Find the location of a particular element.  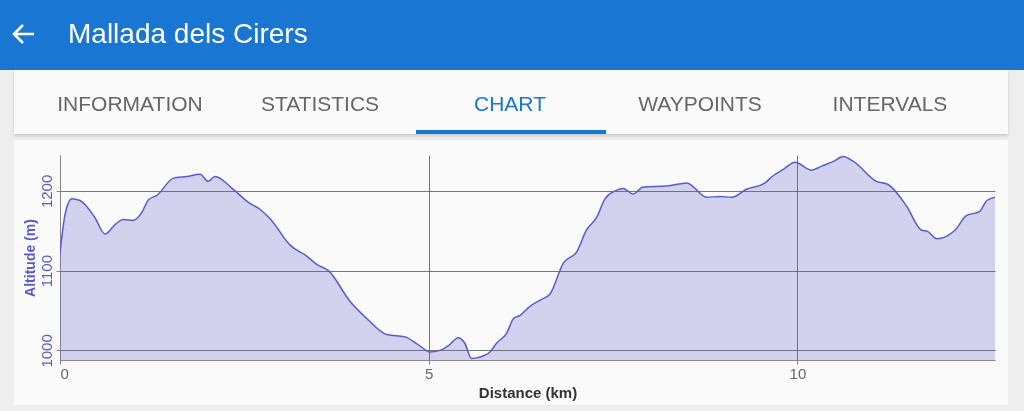

text: WAYPOINTS is located at coordinates (700, 104).